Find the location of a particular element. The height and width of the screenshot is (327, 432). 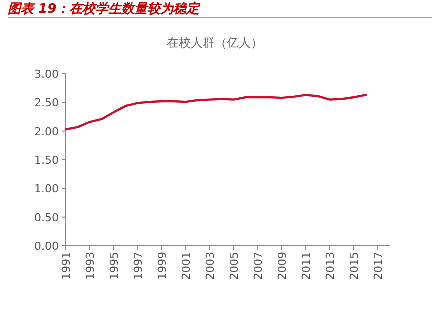

y-tick-label: 0.00 is located at coordinates (46, 246).